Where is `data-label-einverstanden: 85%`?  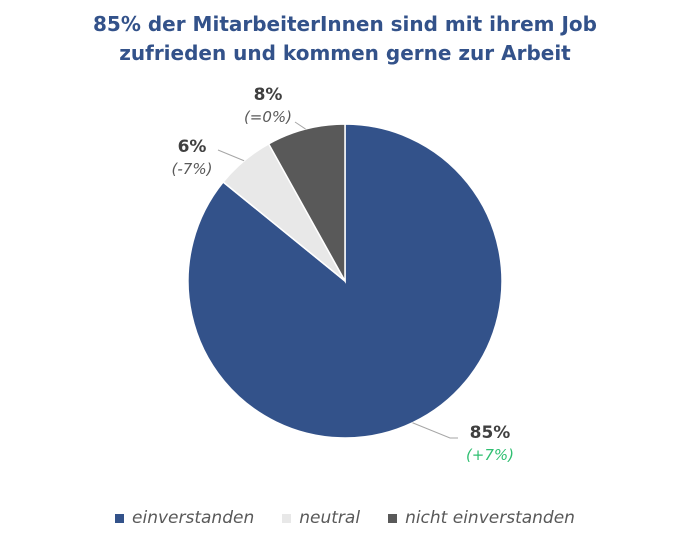 data-label-einverstanden: 85% is located at coordinates (490, 433).